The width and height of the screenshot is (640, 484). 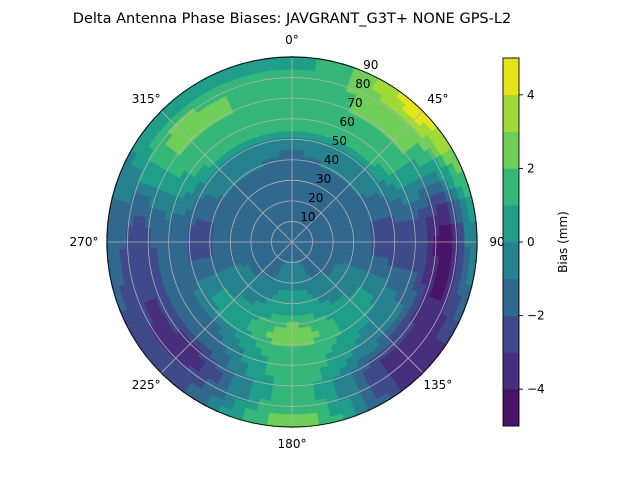 I want to click on radial-tick-label: 70, so click(x=354, y=103).